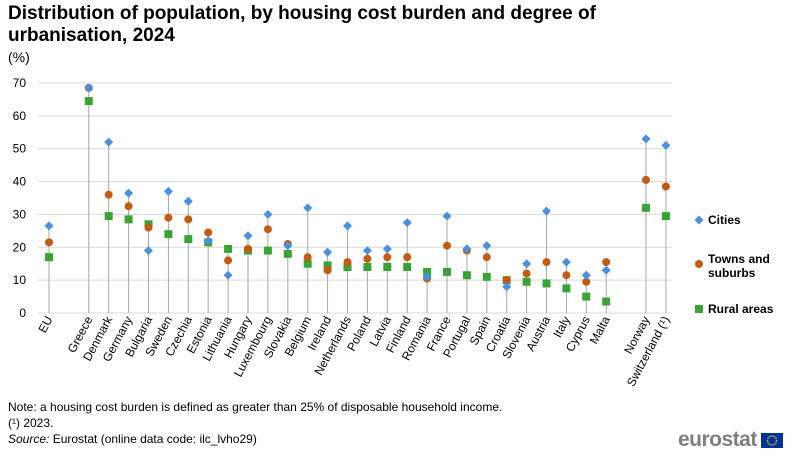  I want to click on logo-text: eurostat, so click(717, 439).